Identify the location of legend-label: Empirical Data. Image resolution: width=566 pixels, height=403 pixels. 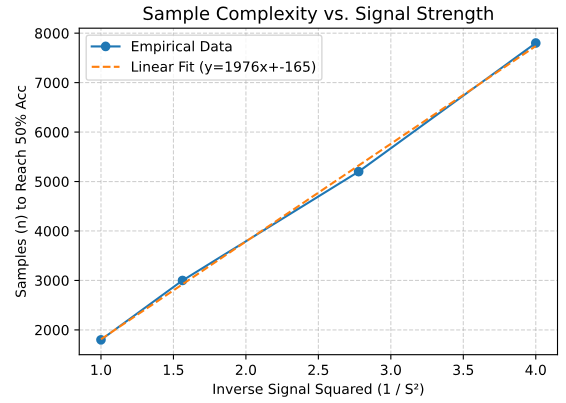
(182, 47).